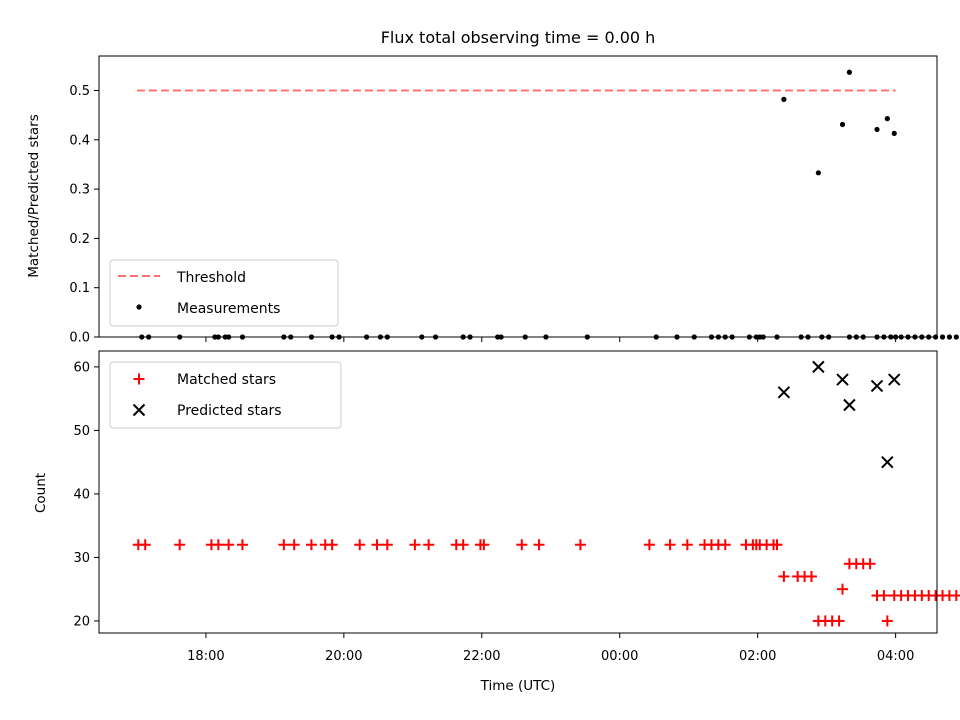 This screenshot has width=960, height=720. Describe the element at coordinates (550, 648) in the screenshot. I see `bottom-x-ticks: 18:00 20:00 22:00 00:00 02:00 04:00` at that location.